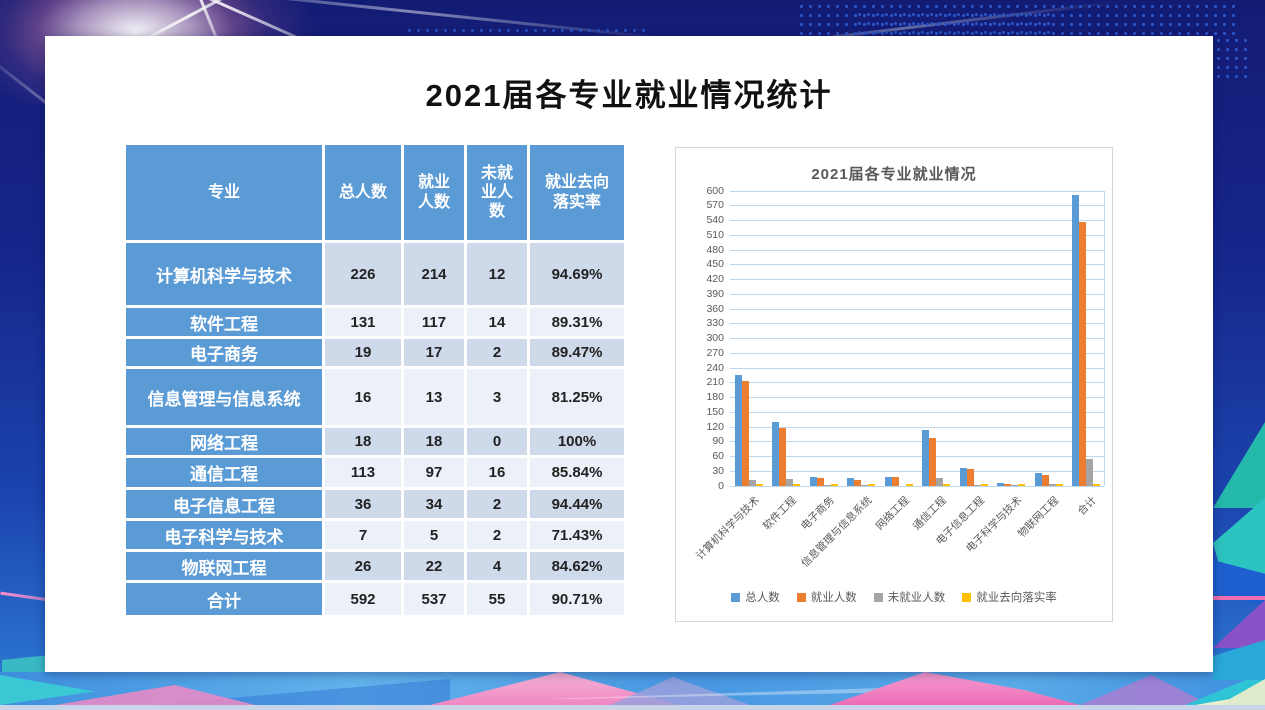  What do you see at coordinates (434, 472) in the screenshot?
I see `employed-cell: 97` at bounding box center [434, 472].